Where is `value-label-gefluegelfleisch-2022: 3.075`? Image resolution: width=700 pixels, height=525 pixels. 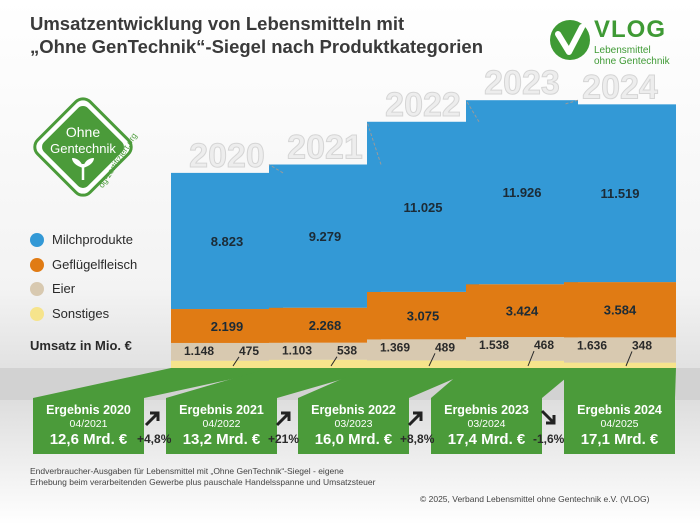 value-label-gefluegelfleisch-2022: 3.075 is located at coordinates (423, 316).